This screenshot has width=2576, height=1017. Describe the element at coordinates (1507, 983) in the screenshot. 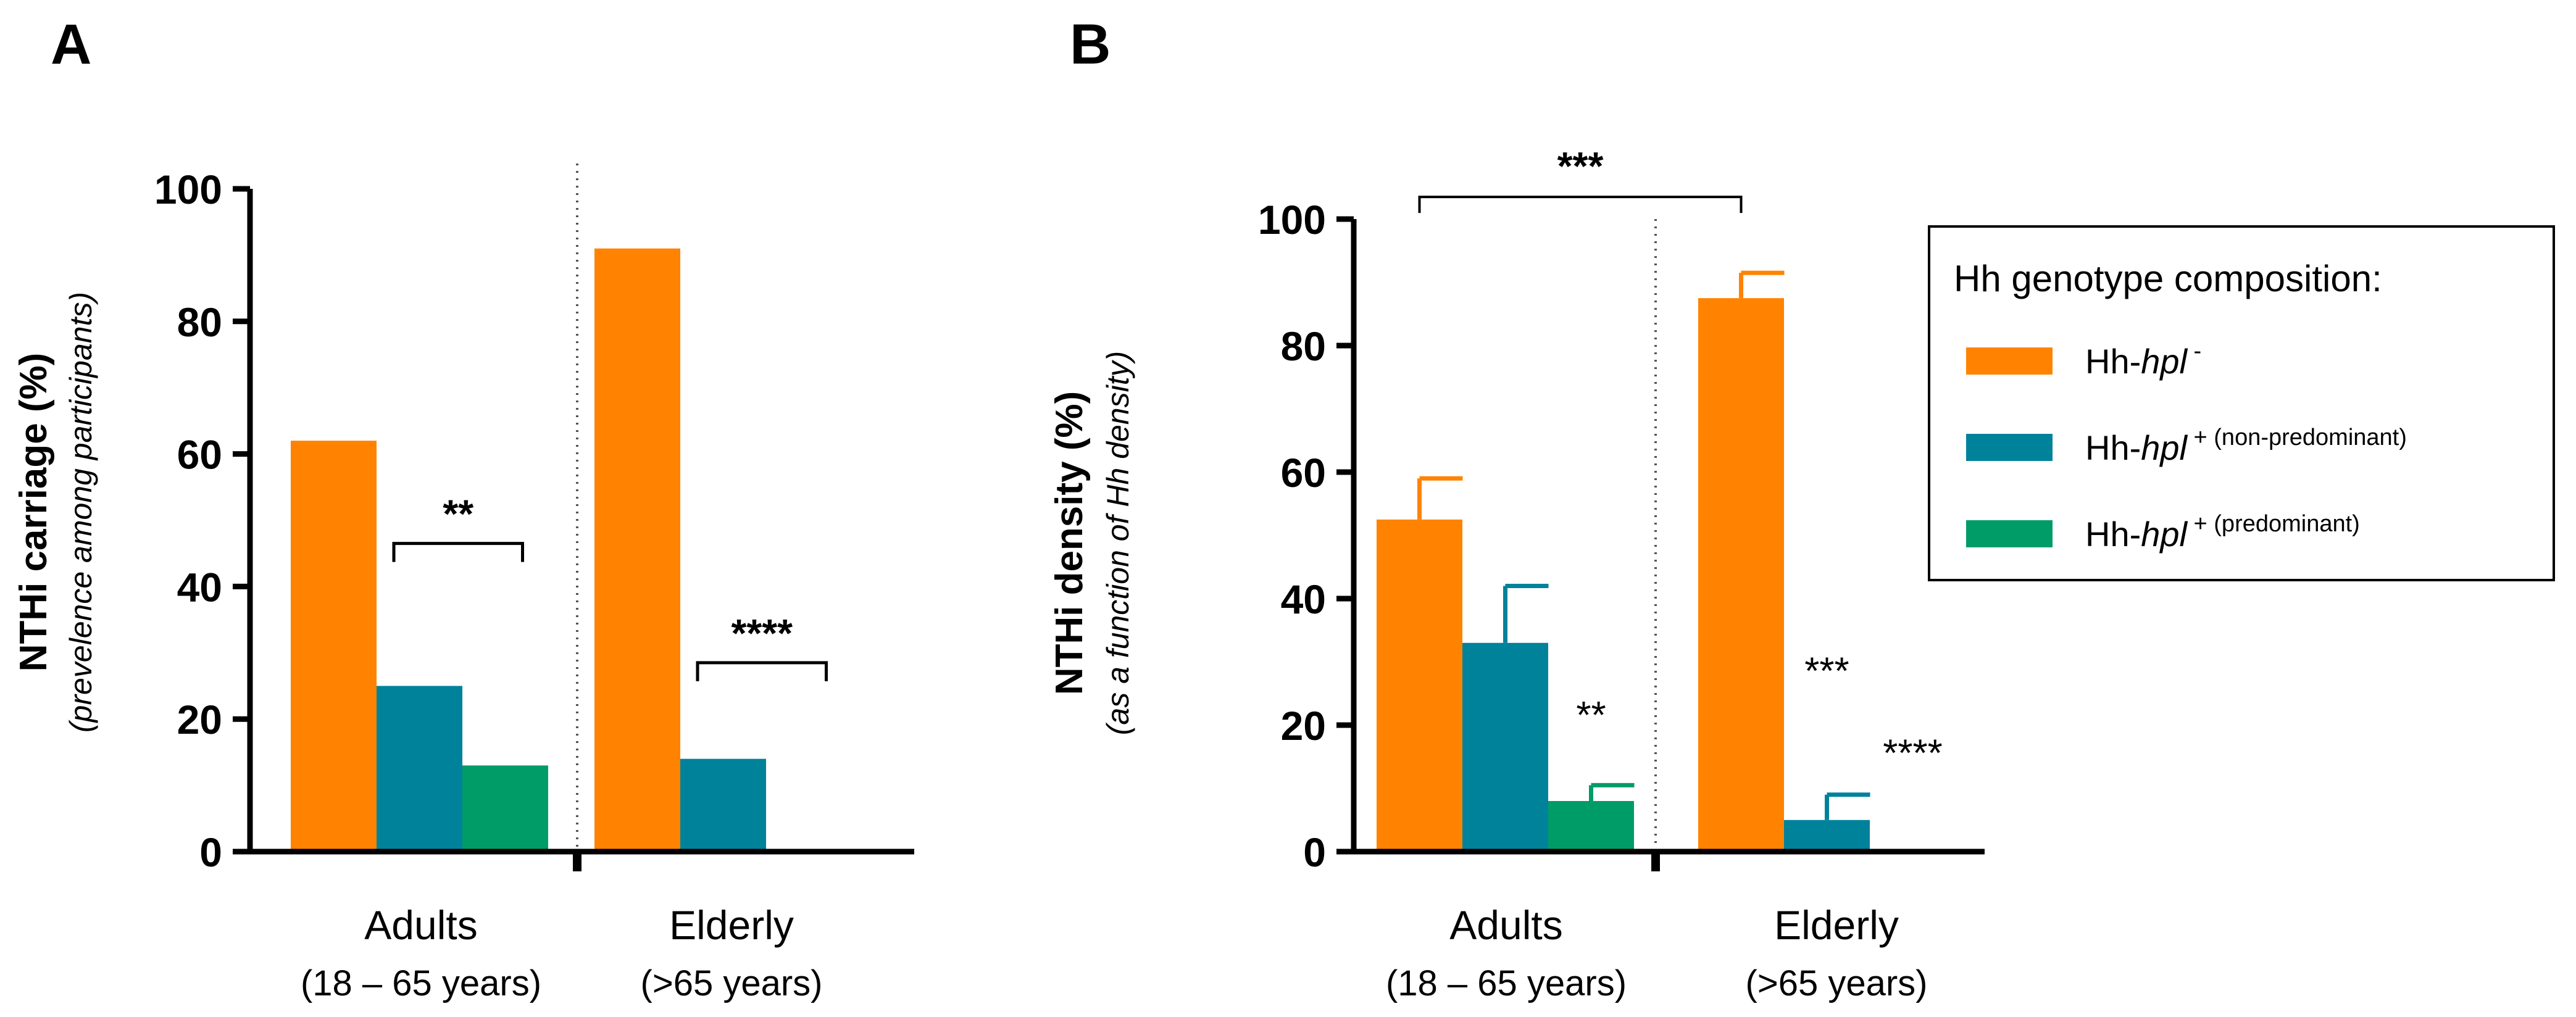

I see `chart-b-group-sub-adults: (18 – 65 years)` at that location.